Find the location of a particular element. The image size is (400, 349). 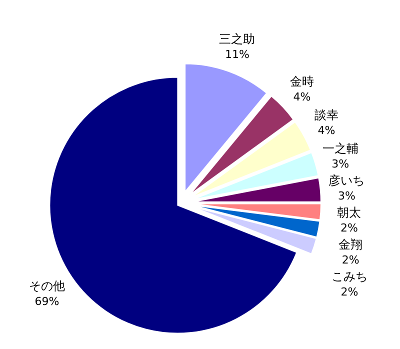

slice-label: 金時 is located at coordinates (302, 81).